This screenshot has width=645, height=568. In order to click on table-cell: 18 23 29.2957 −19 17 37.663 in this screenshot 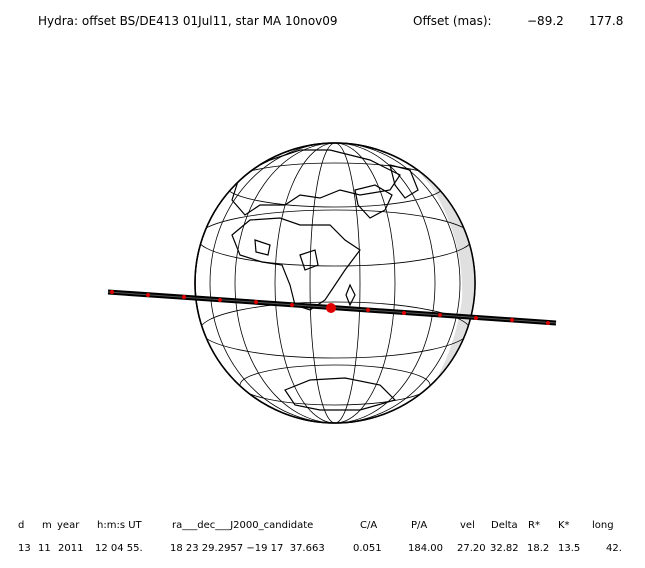, I will do `click(247, 548)`.